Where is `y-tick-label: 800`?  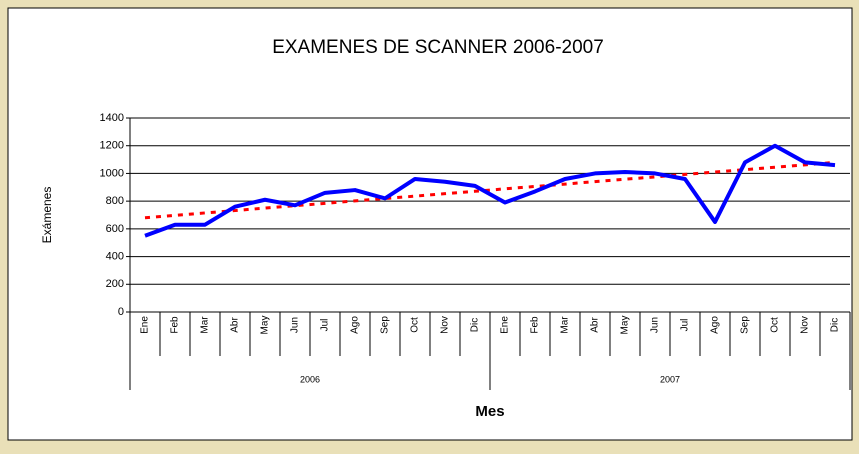 y-tick-label: 800 is located at coordinates (115, 201).